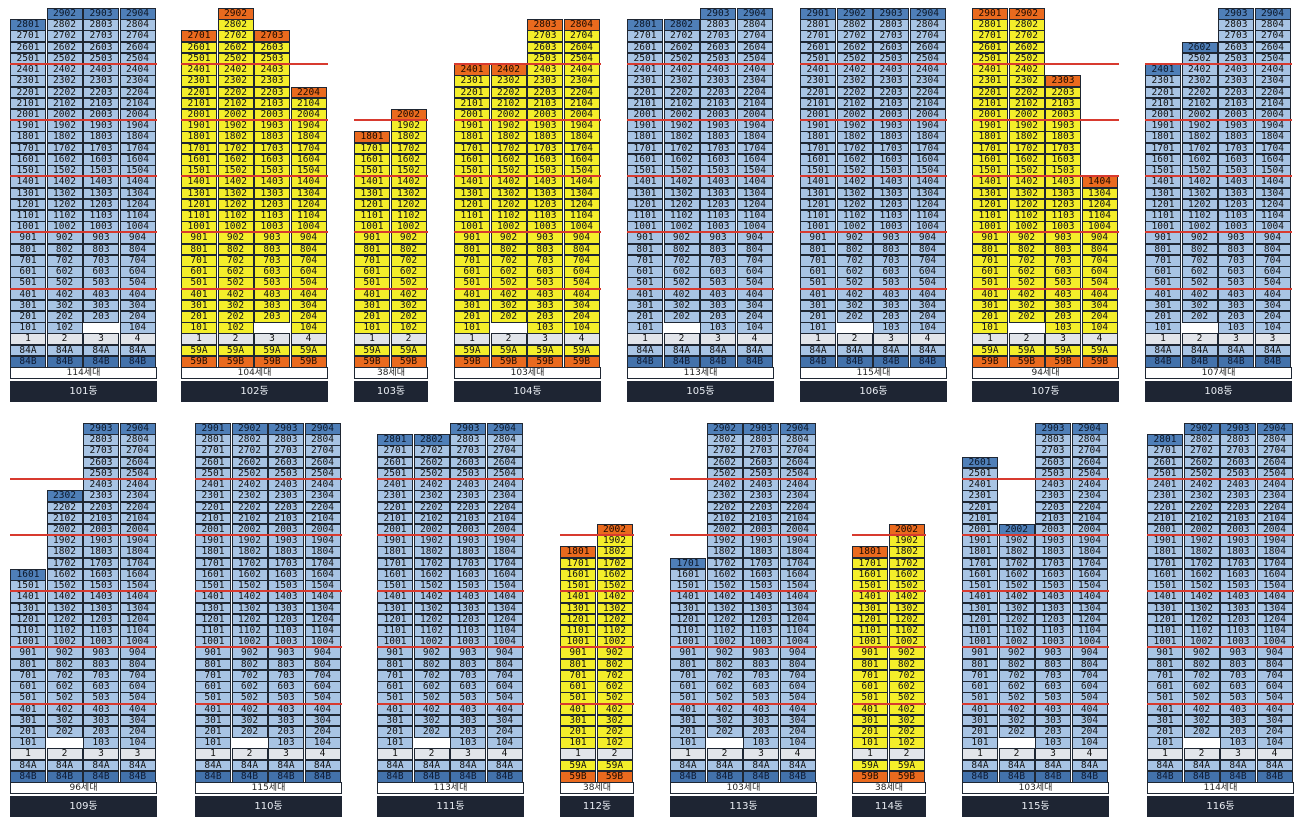 This screenshot has height=840, width=1300. I want to click on unit-cell: 2902, so click(1026, 14).